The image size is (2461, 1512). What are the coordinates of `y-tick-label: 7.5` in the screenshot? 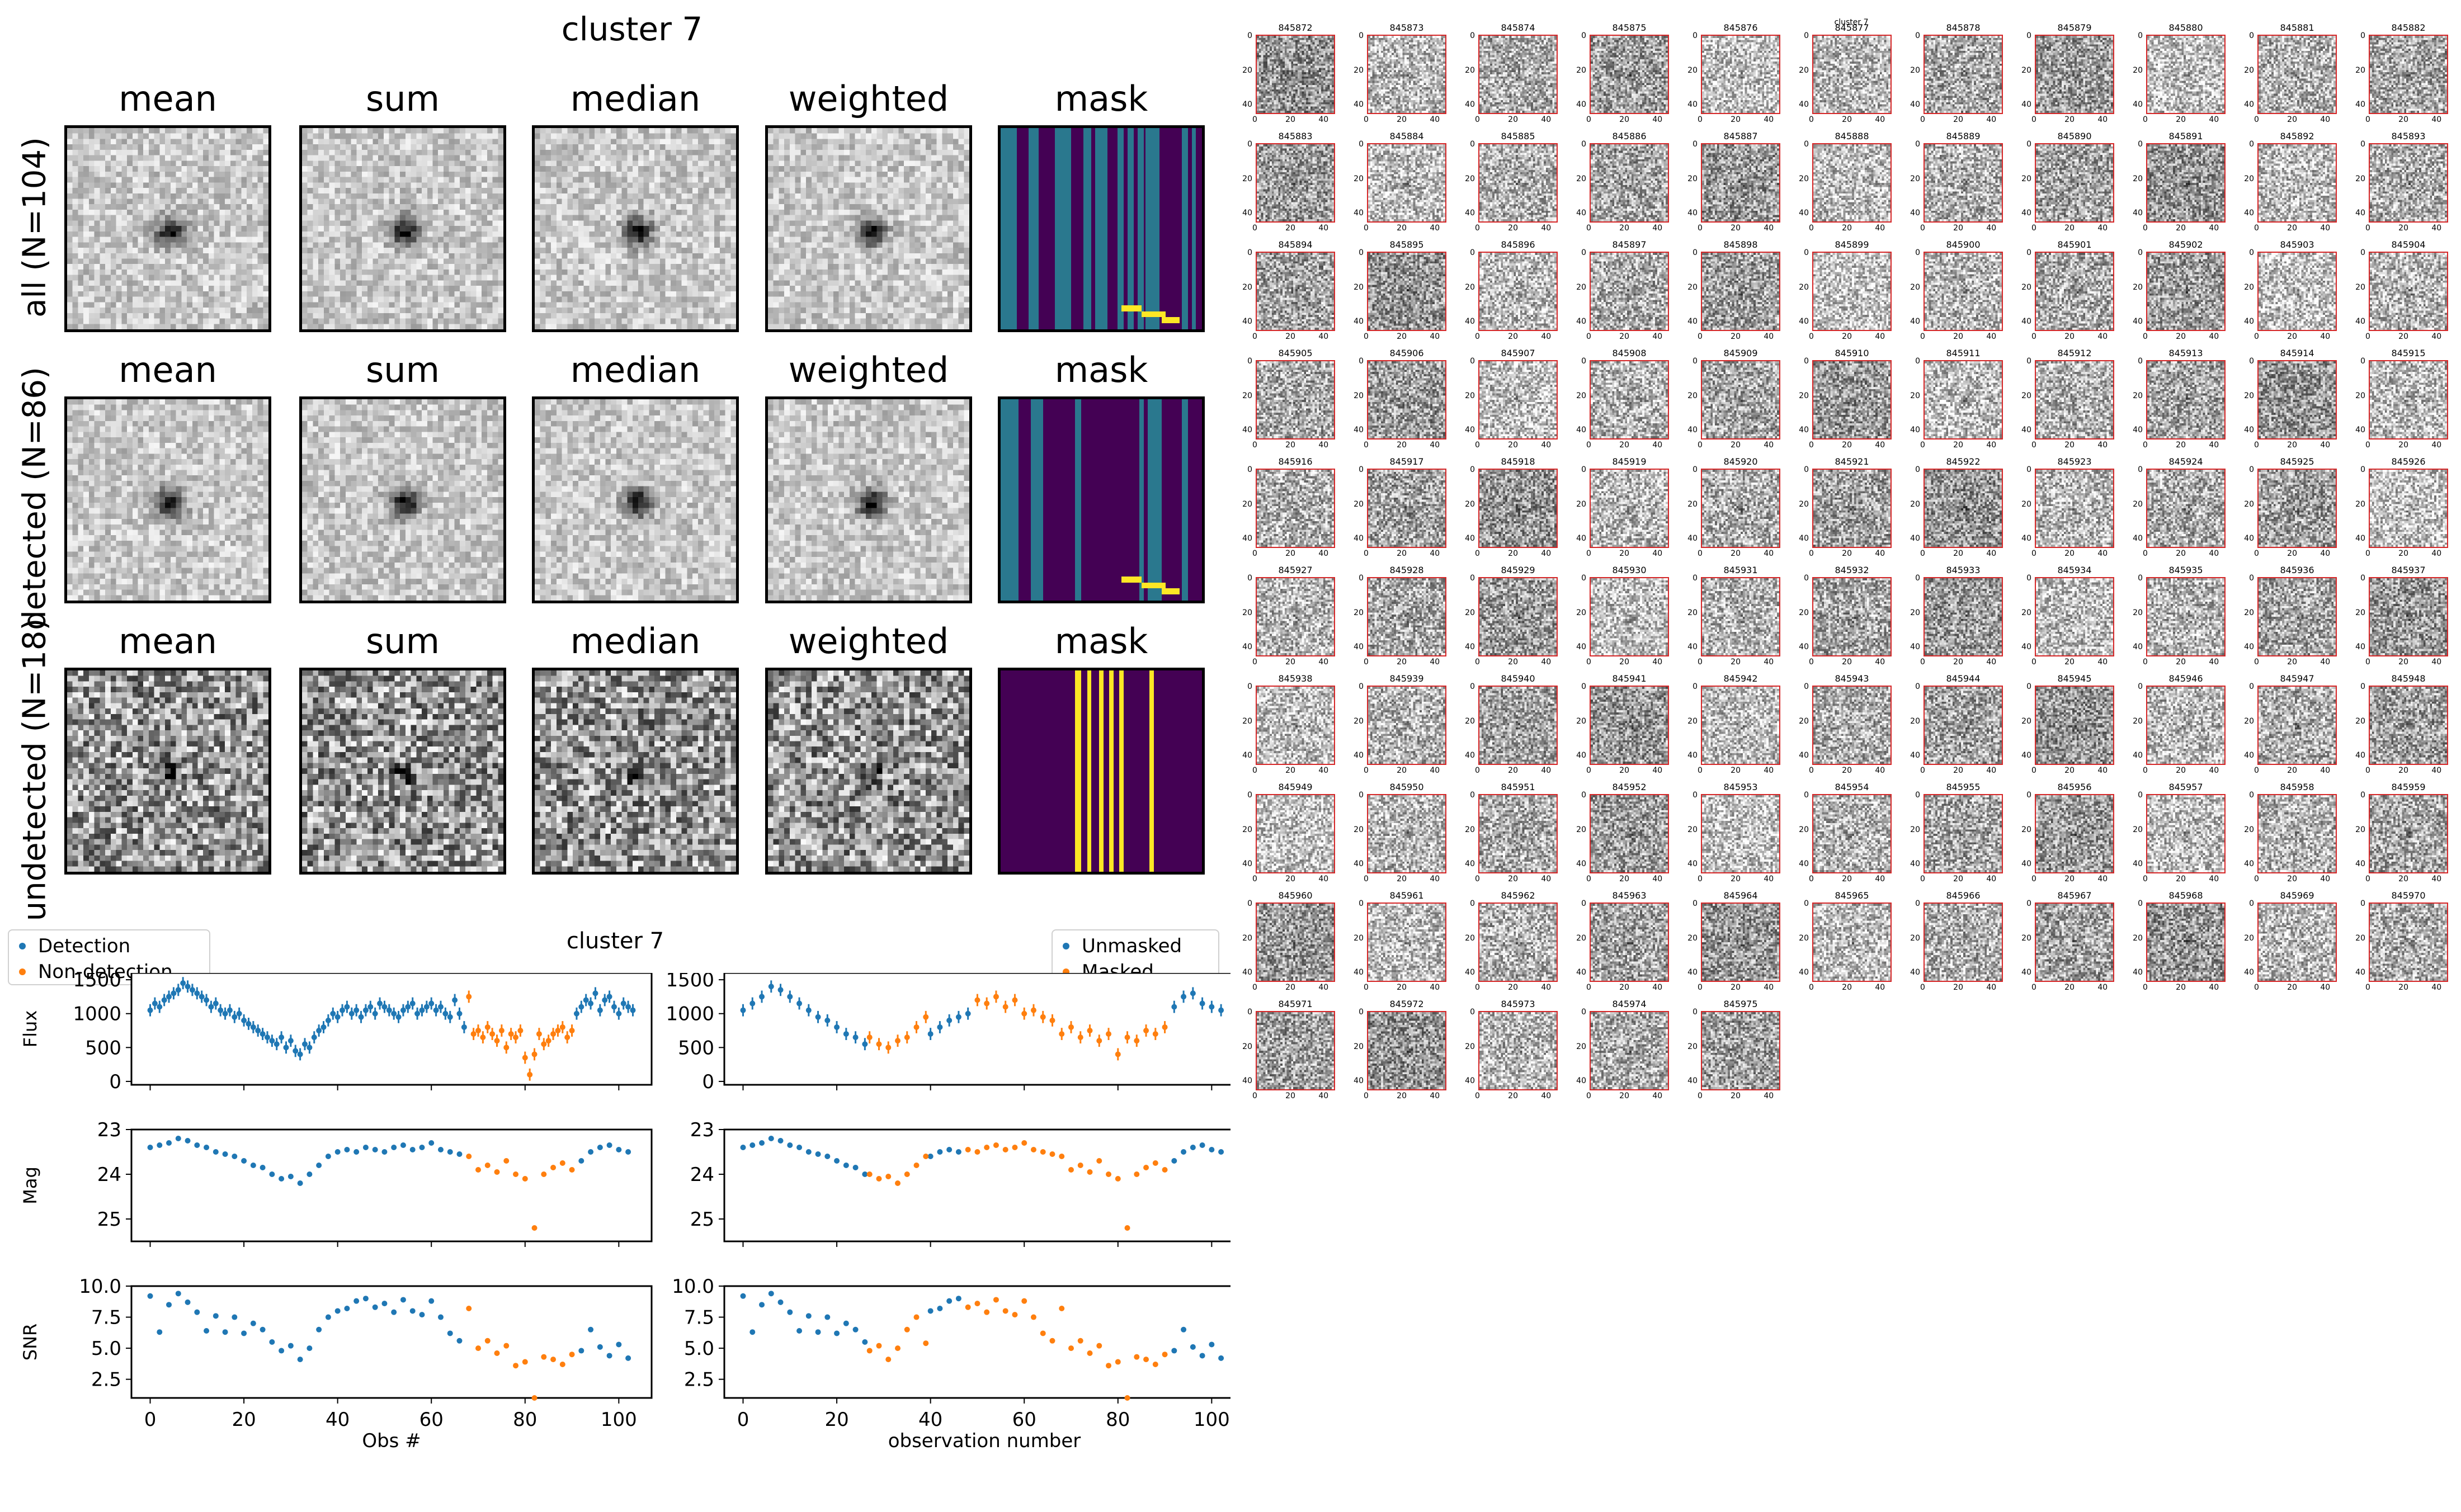 It's located at (699, 1318).